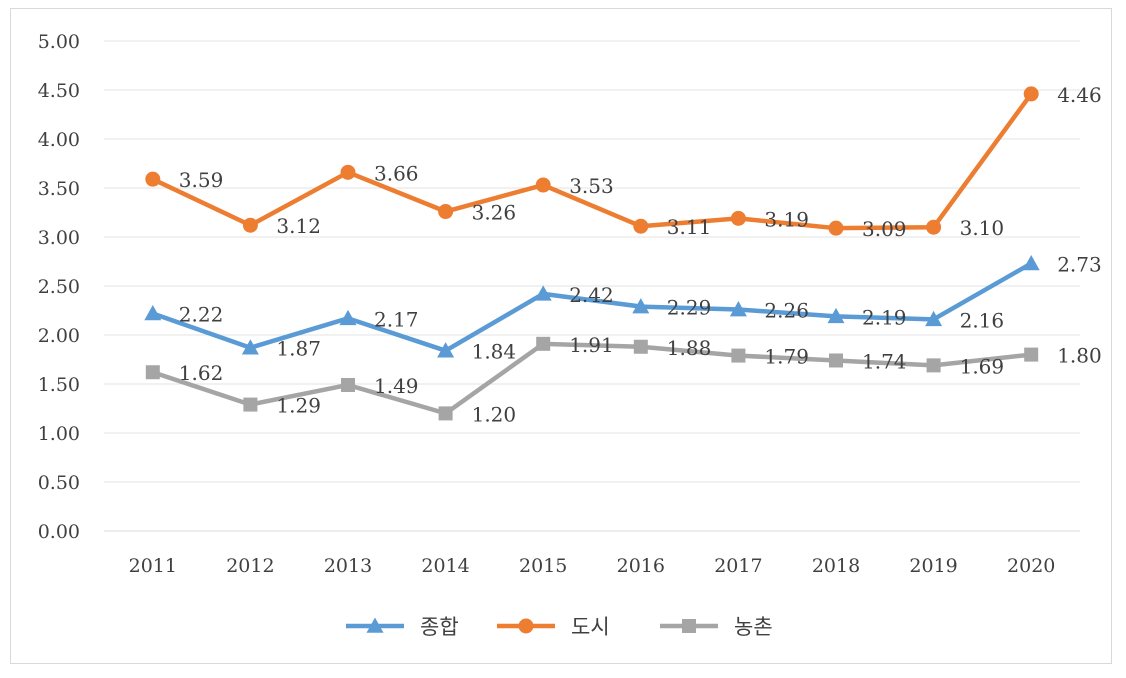  I want to click on y-tick-label: 4.00, so click(59, 140).